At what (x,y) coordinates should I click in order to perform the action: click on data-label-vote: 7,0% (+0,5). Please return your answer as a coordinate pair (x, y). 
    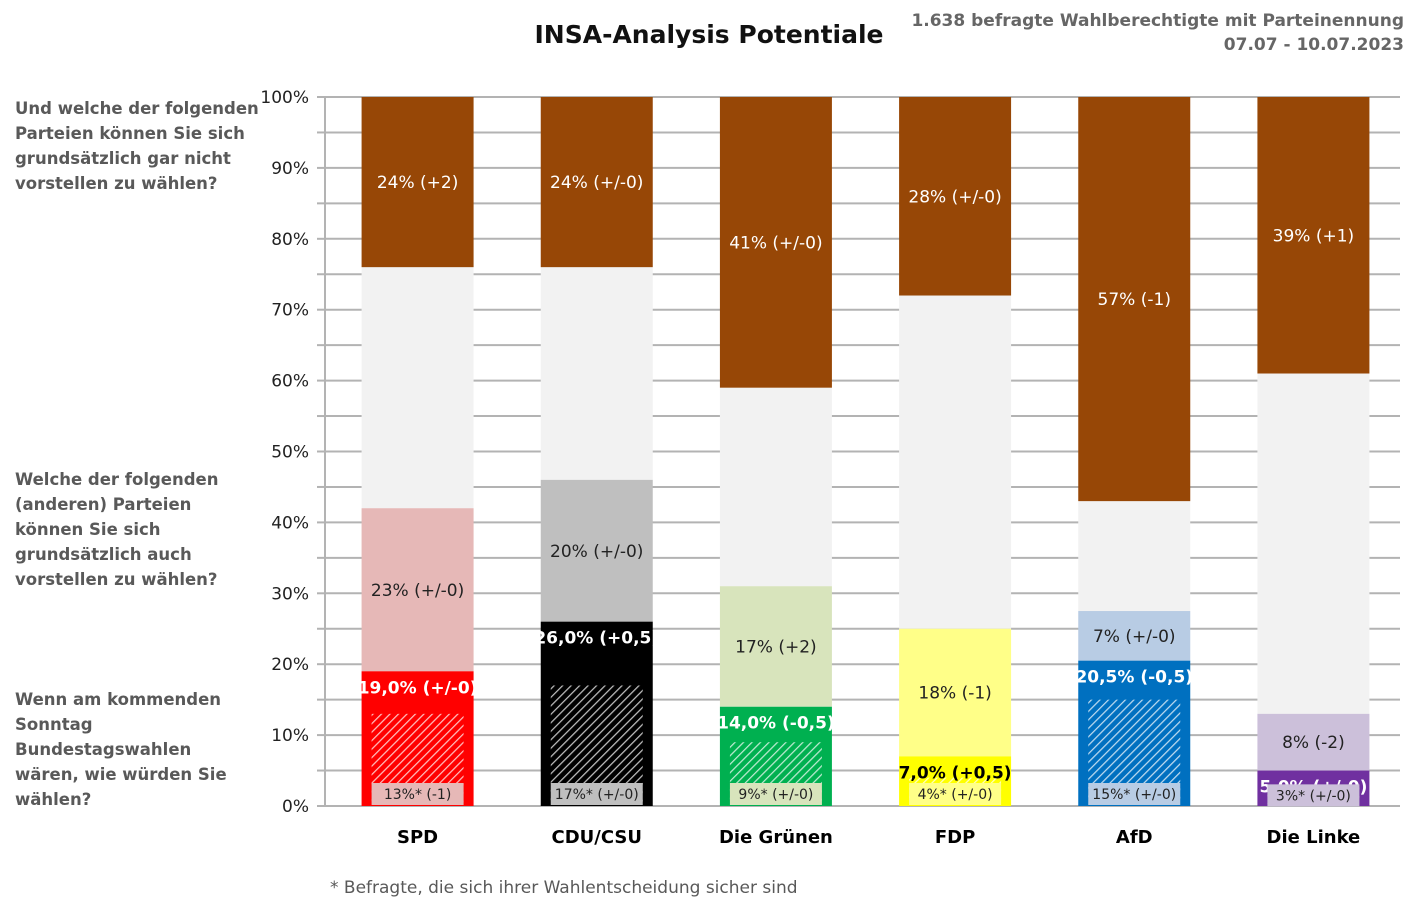
    Looking at the image, I should click on (955, 773).